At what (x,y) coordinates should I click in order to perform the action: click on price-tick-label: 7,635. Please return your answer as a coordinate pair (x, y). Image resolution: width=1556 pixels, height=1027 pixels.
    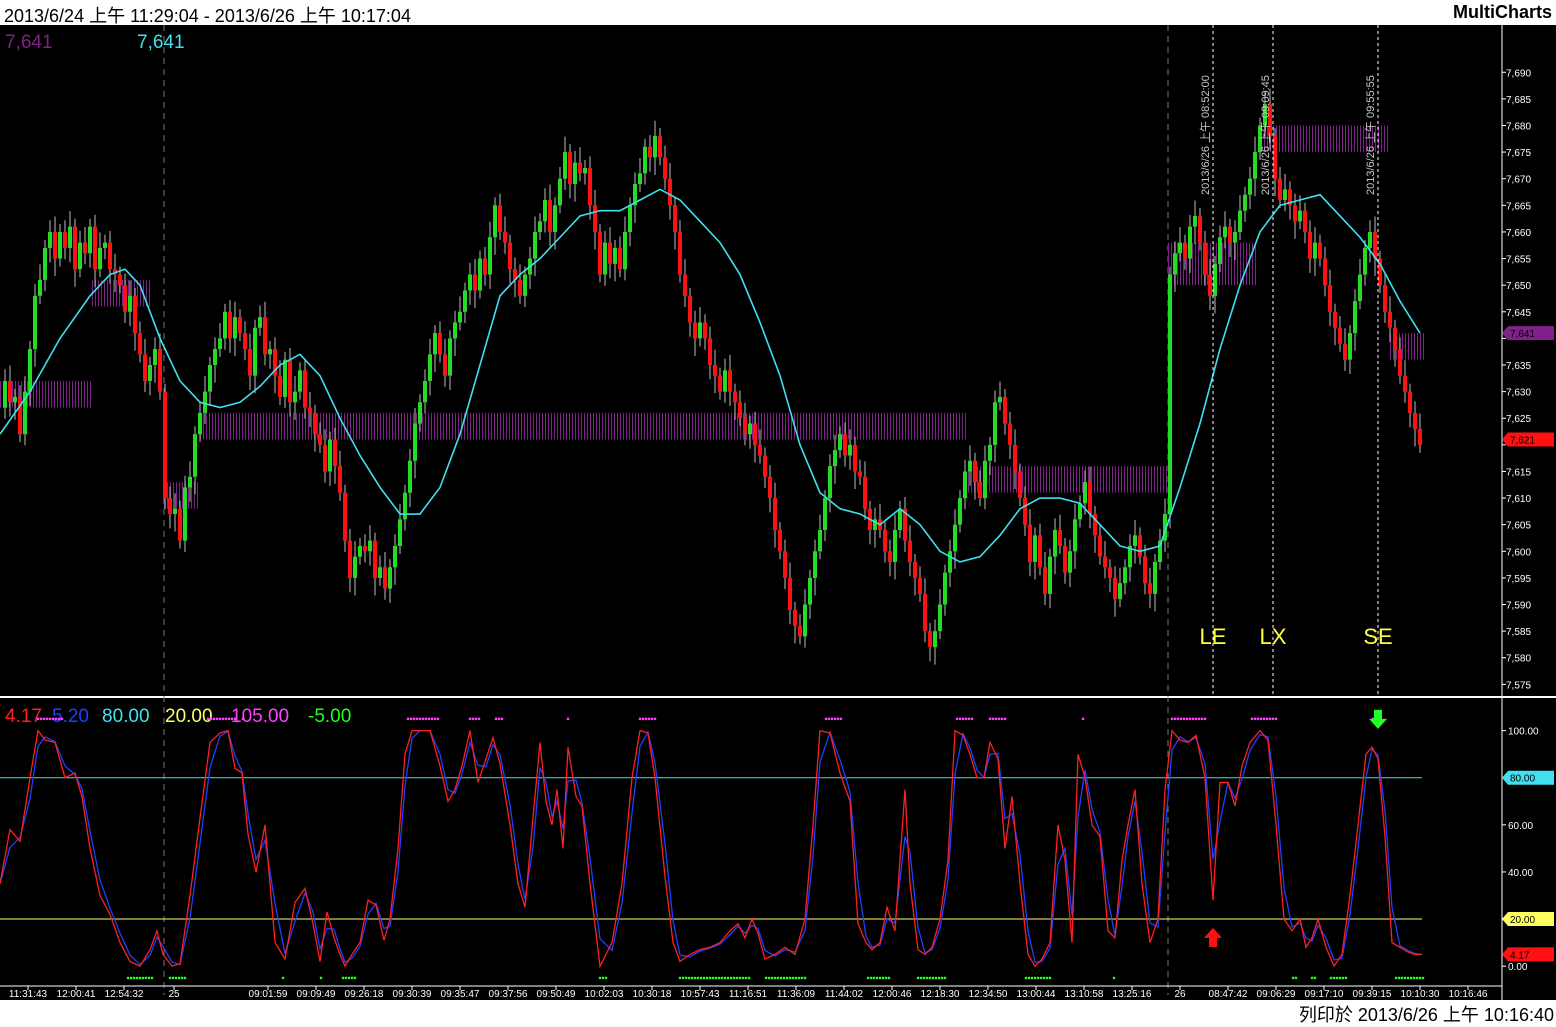
    Looking at the image, I should click on (1518, 366).